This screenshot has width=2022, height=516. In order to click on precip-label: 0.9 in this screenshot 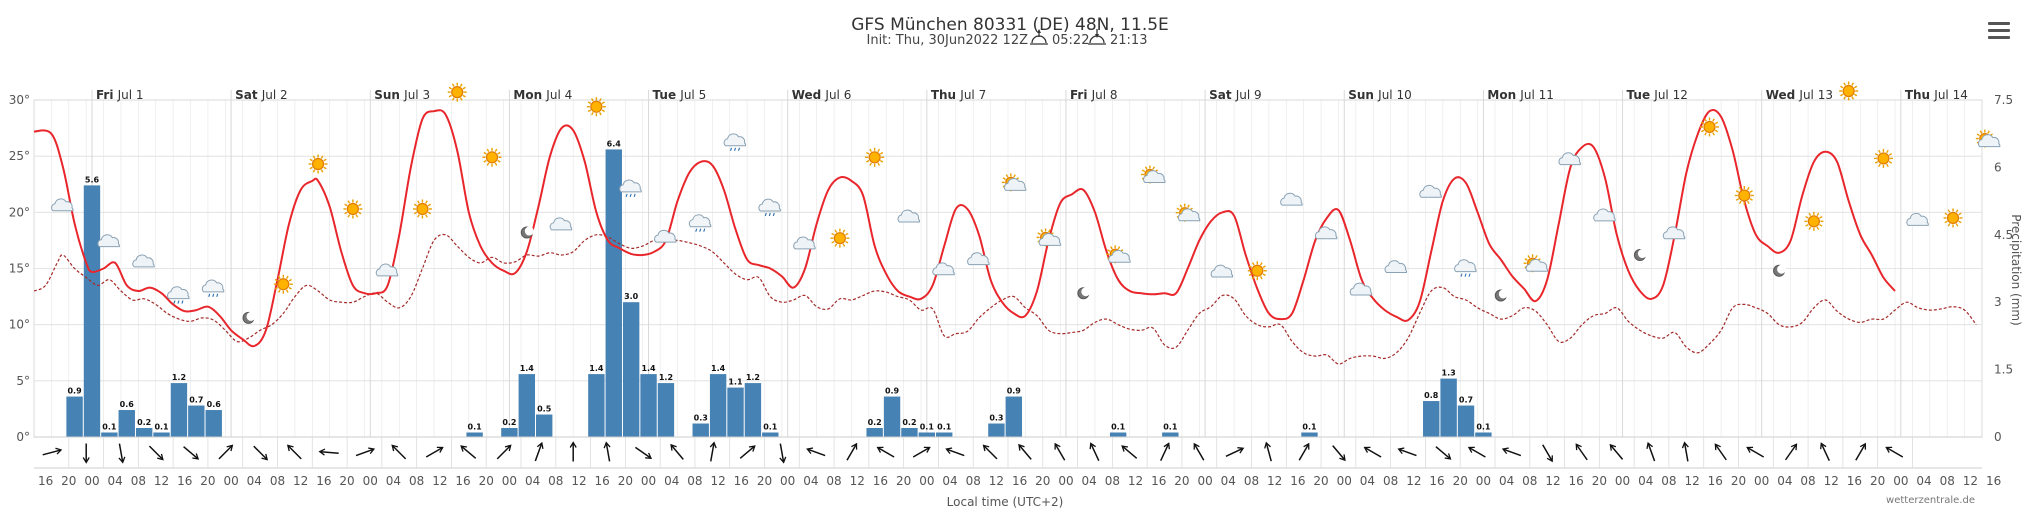, I will do `click(892, 391)`.